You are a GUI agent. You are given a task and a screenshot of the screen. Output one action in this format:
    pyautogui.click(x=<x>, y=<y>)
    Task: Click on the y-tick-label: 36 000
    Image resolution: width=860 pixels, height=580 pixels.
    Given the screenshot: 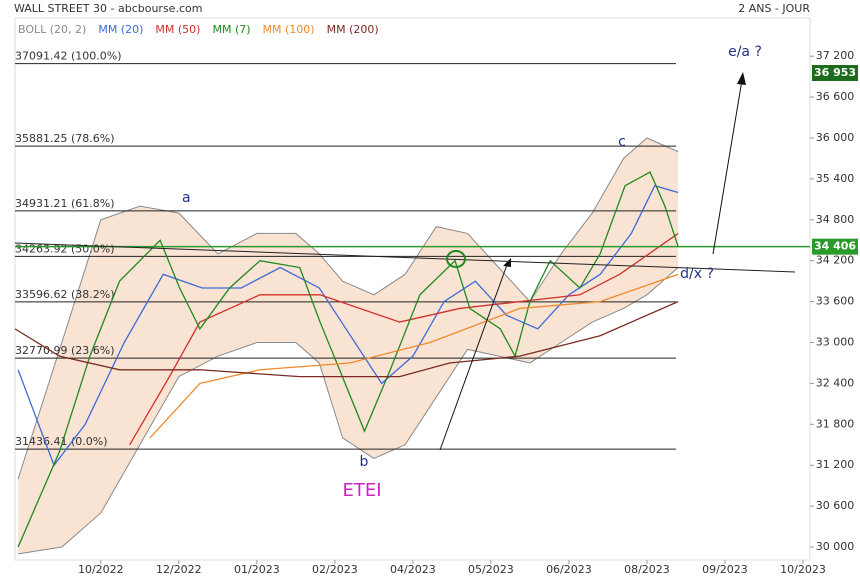 What is the action you would take?
    pyautogui.click(x=835, y=137)
    